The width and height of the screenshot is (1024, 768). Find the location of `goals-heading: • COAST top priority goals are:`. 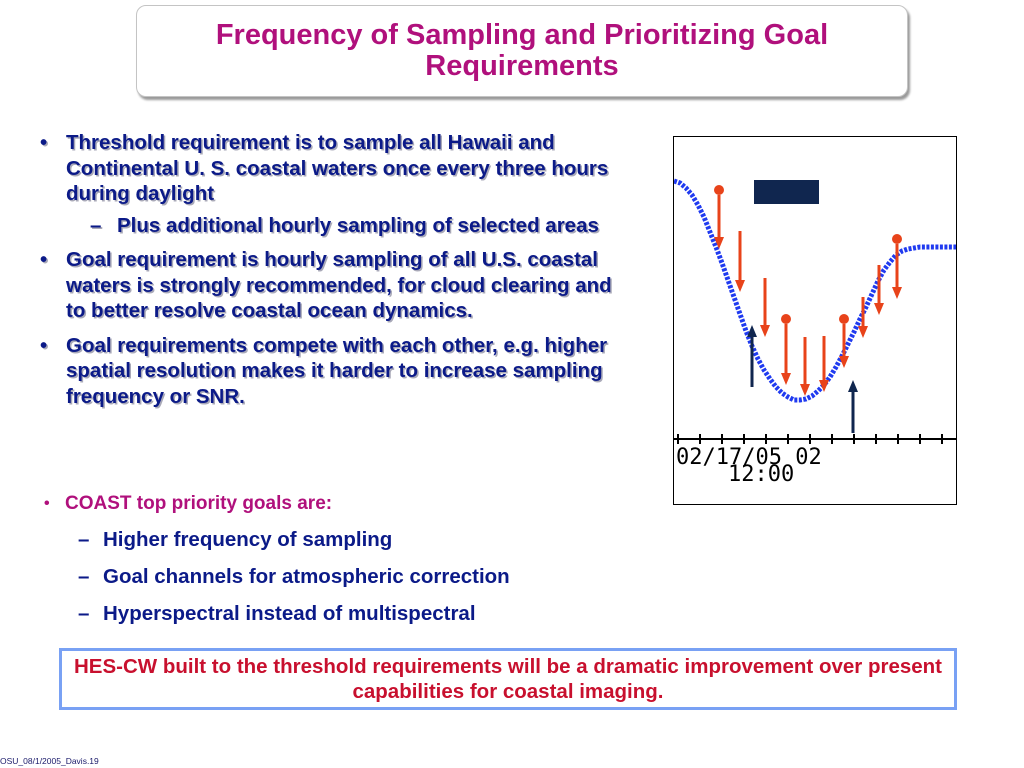

goals-heading: • COAST top priority goals are: is located at coordinates (344, 504).